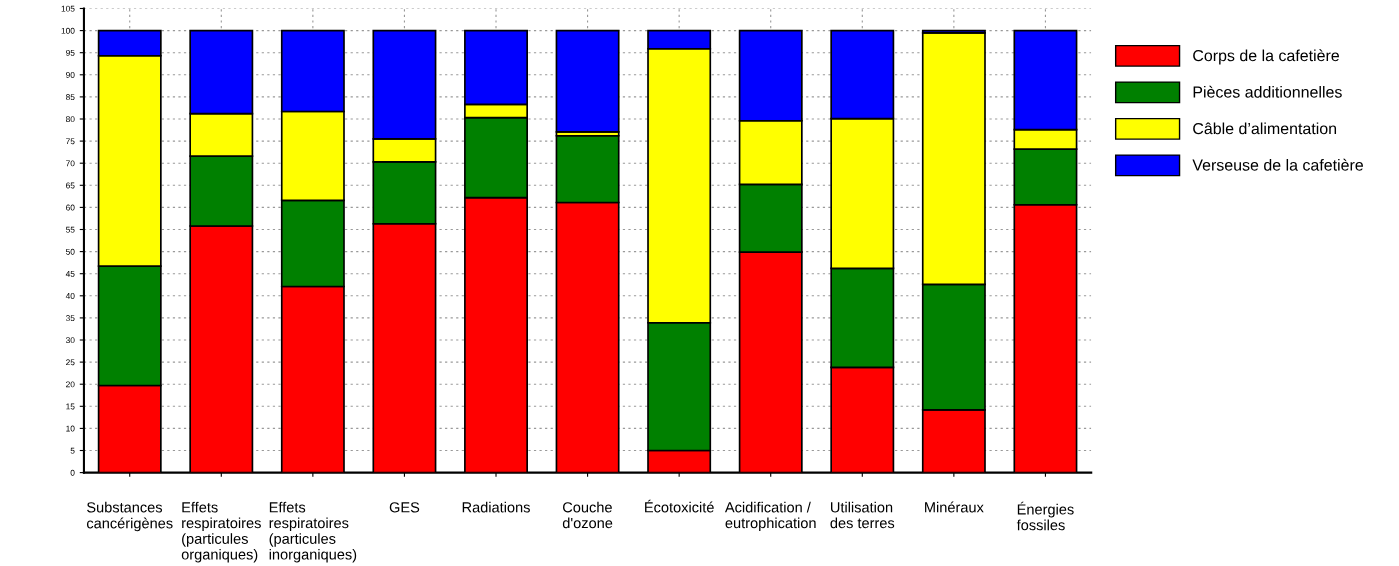 This screenshot has height=566, width=1399. Describe the element at coordinates (496, 507) in the screenshot. I see `x-tick-label: Radiations` at that location.